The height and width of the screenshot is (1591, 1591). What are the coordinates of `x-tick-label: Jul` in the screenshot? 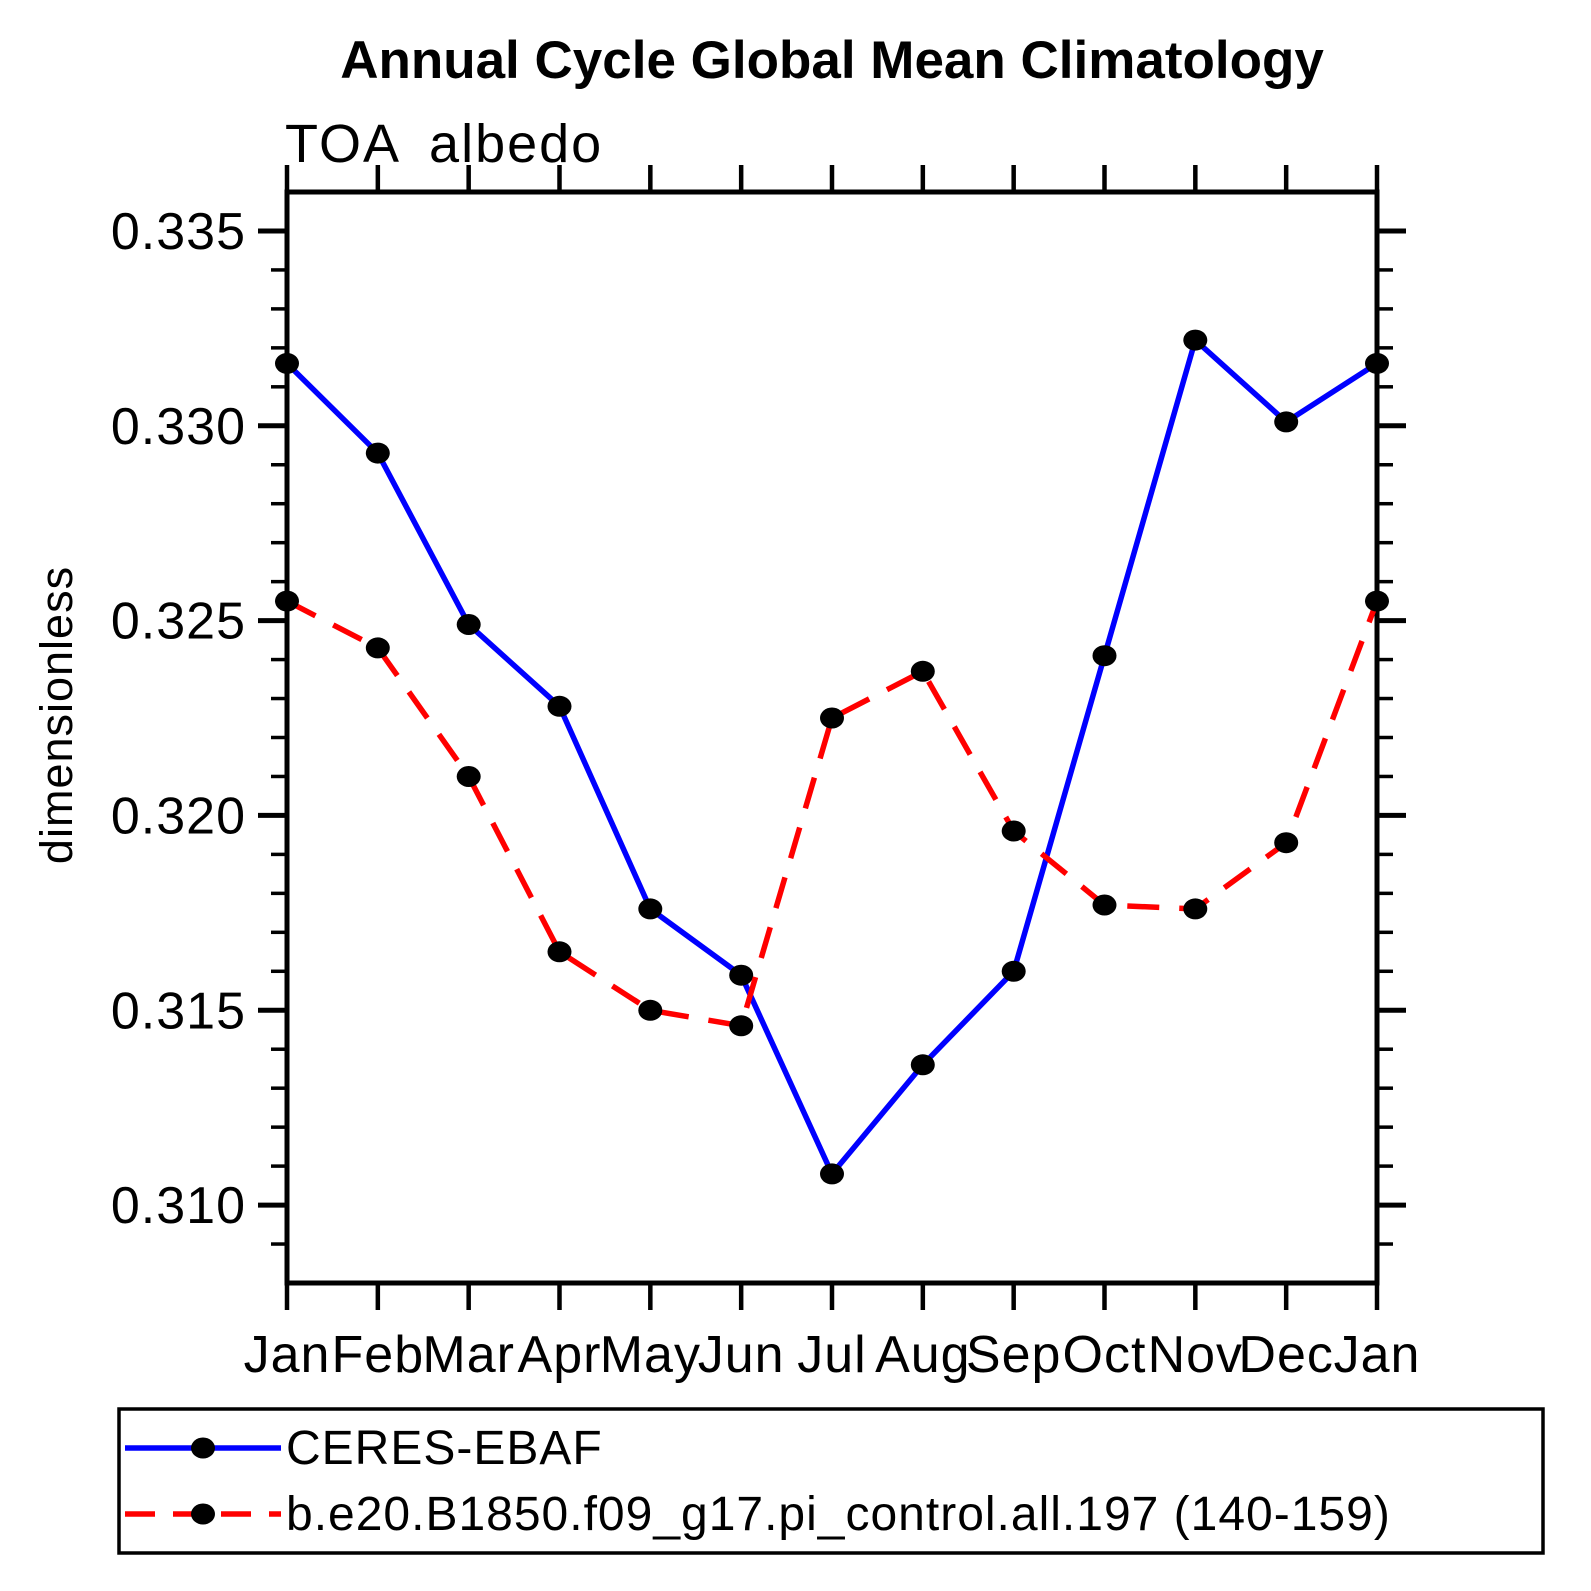 It's located at (831, 1355).